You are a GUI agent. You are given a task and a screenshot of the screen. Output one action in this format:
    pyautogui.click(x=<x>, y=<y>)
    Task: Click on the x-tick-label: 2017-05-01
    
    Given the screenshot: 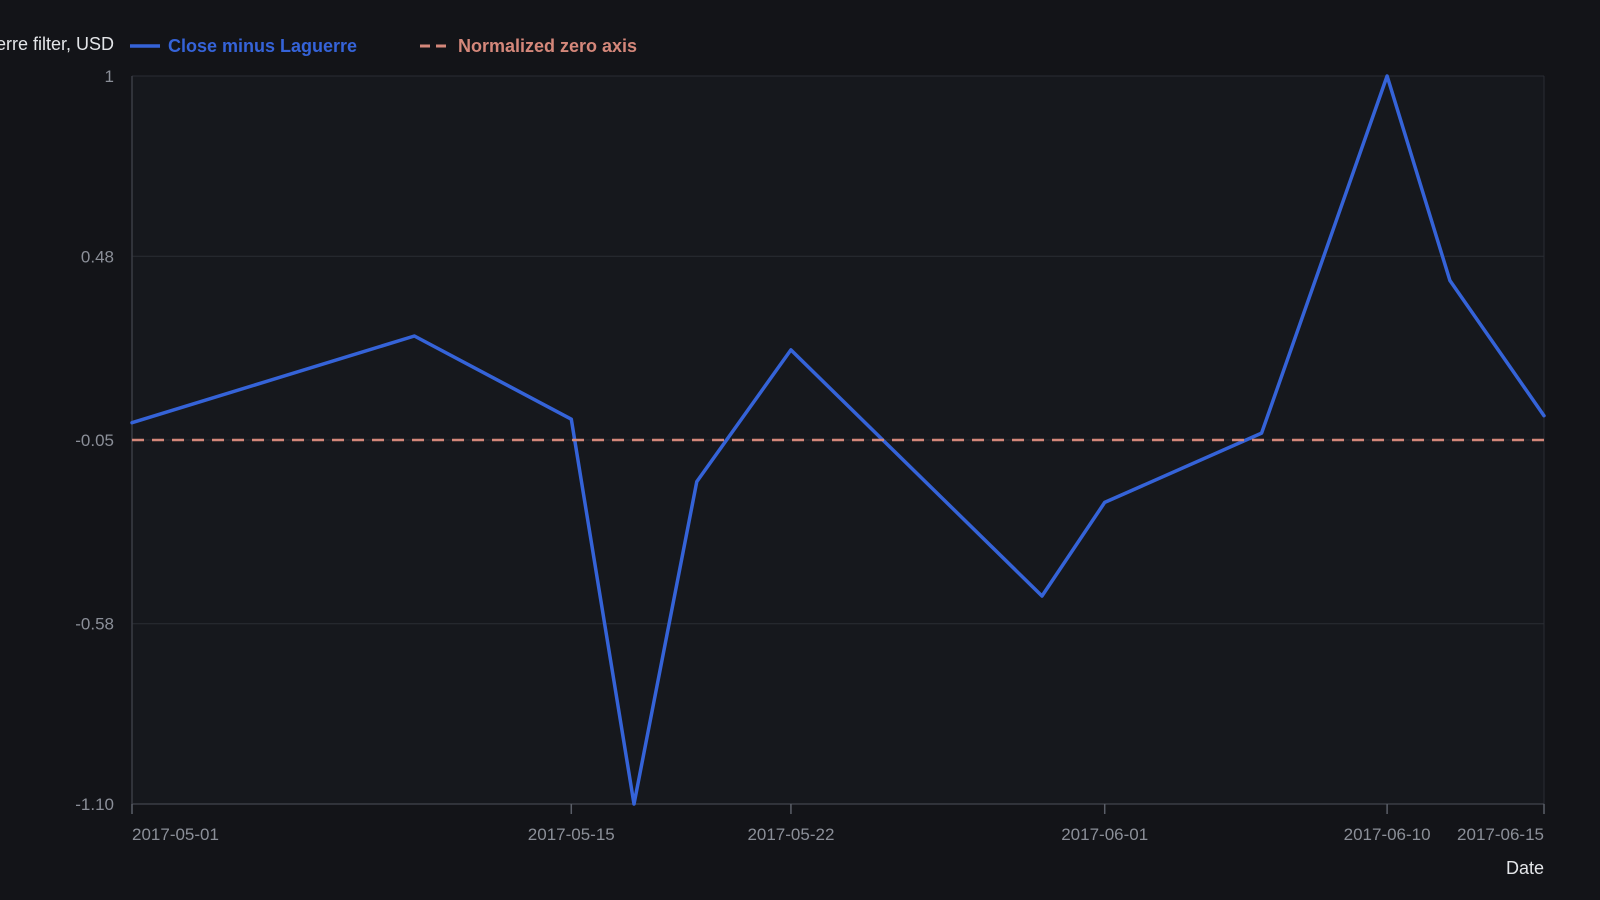 What is the action you would take?
    pyautogui.click(x=175, y=834)
    